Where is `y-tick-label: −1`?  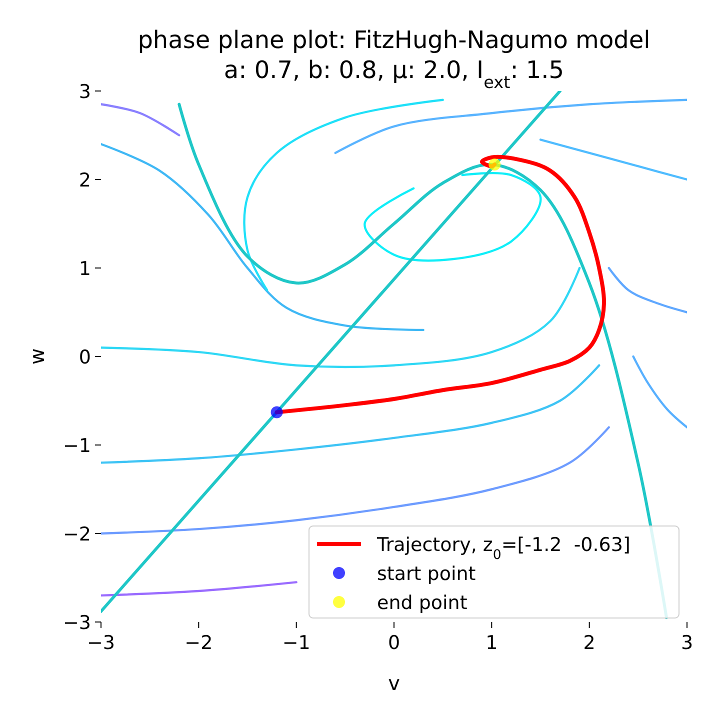 y-tick-label: −1 is located at coordinates (76, 446).